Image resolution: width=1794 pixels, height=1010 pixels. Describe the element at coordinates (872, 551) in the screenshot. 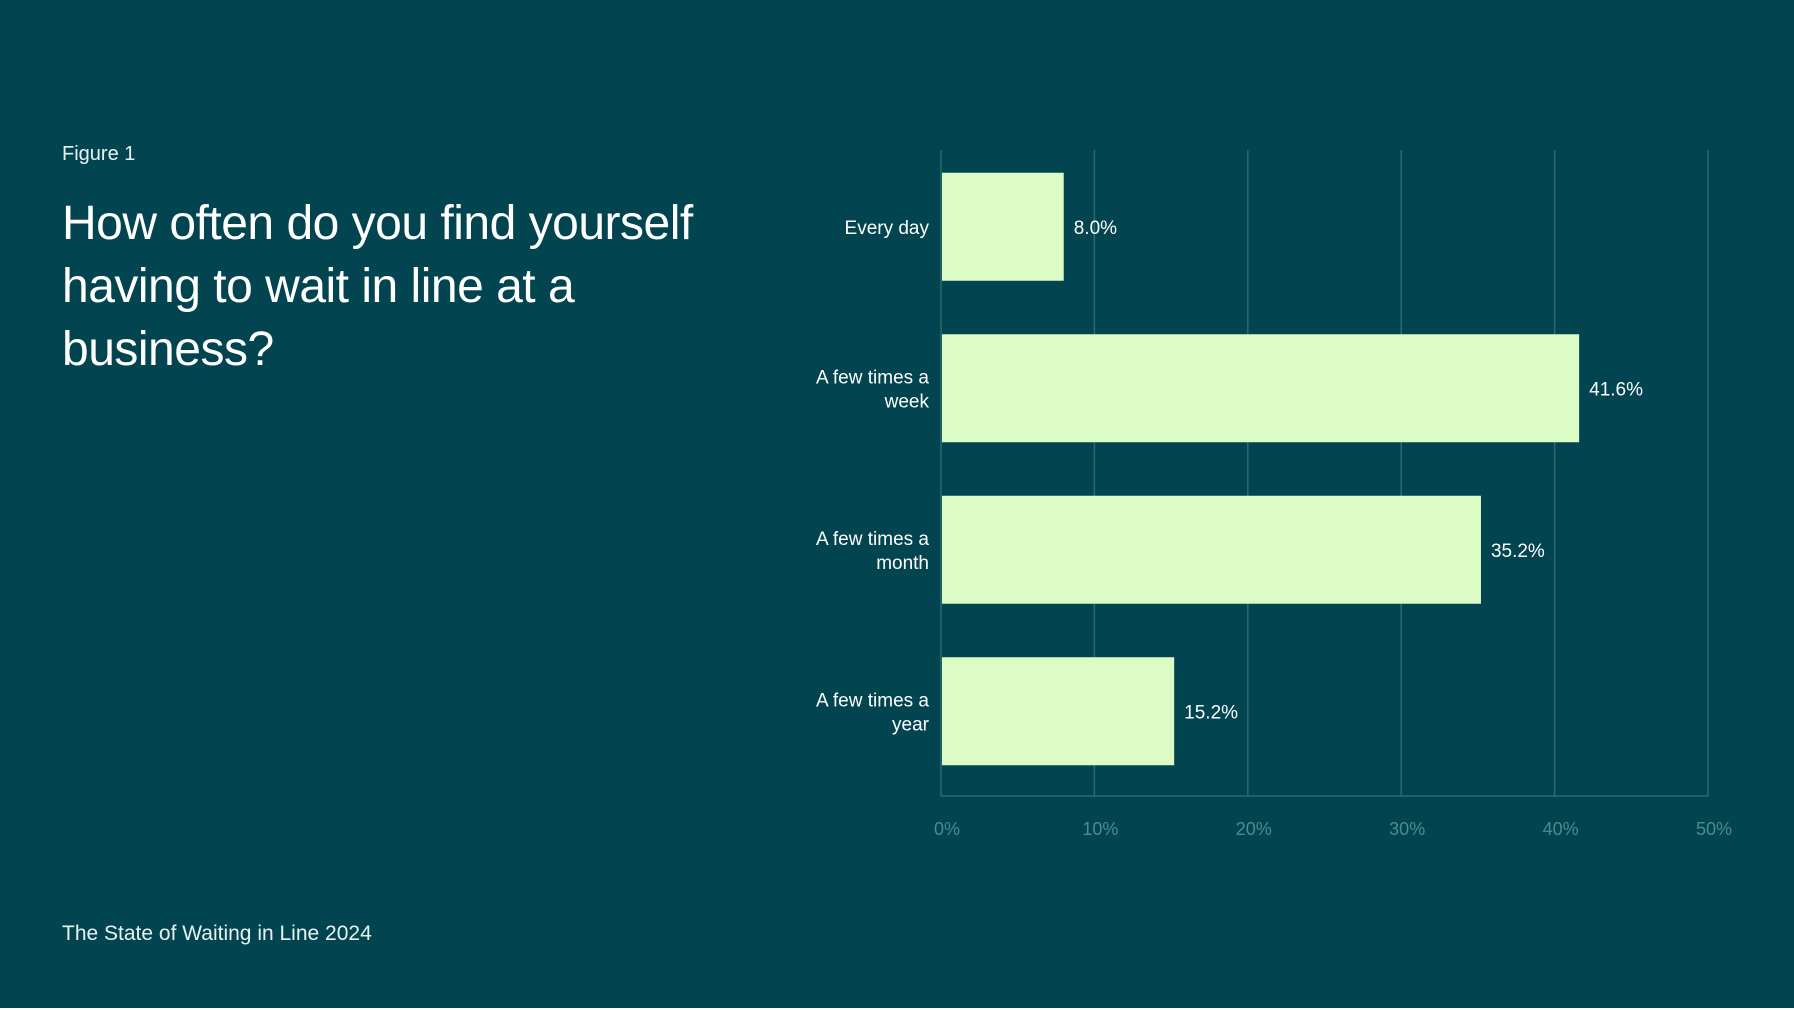

I see `category-label: A few times a month` at that location.